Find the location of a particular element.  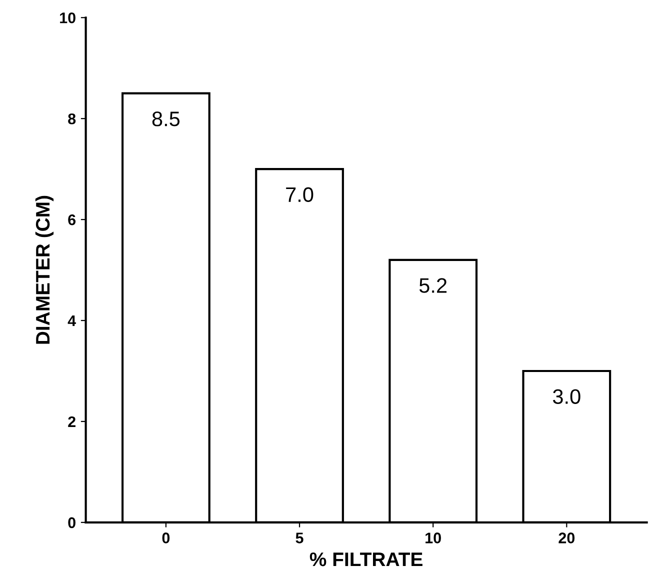

y-tick-label: 10 is located at coordinates (68, 18).